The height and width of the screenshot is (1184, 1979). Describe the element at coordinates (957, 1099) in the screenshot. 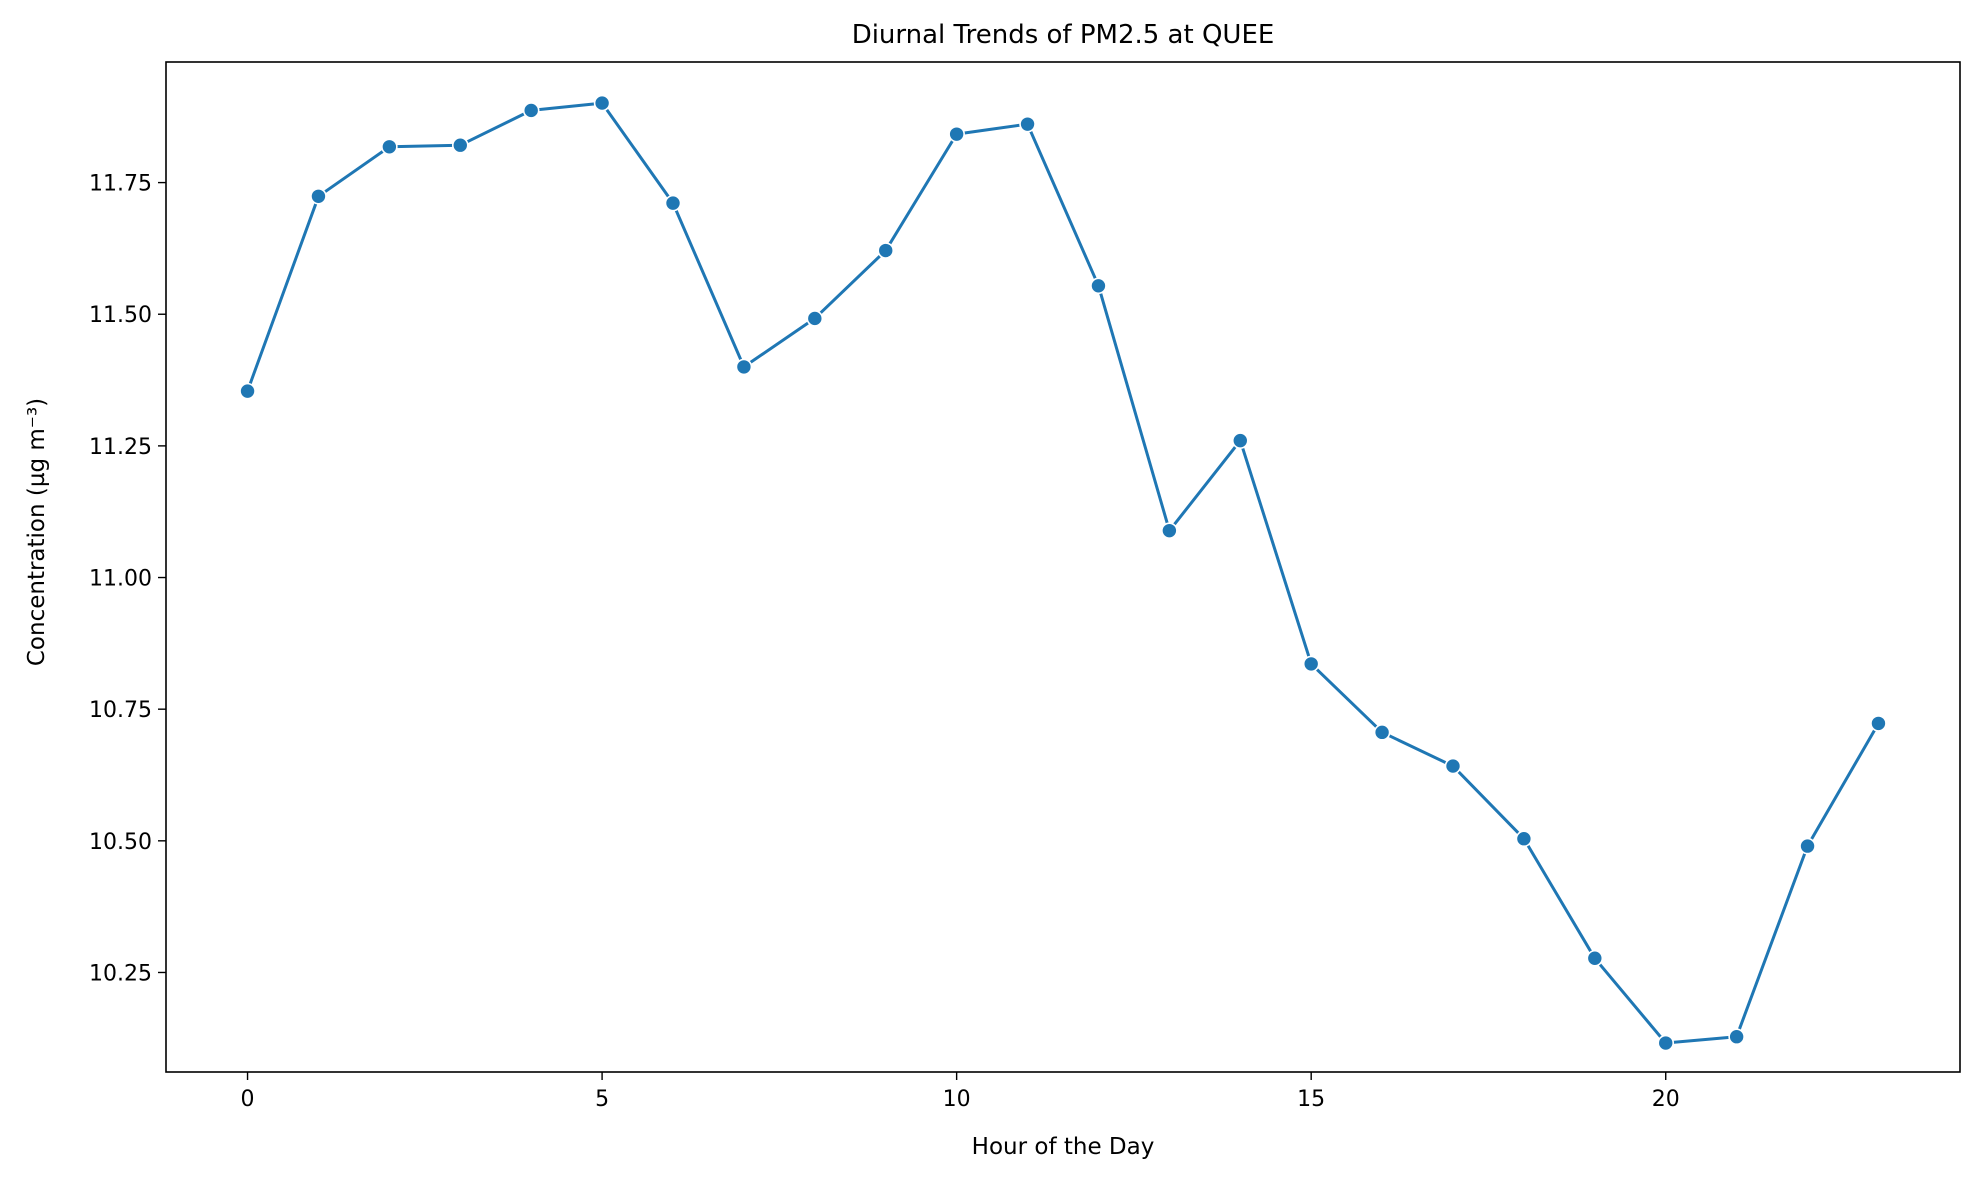

I see `x-tick-label: 10` at that location.